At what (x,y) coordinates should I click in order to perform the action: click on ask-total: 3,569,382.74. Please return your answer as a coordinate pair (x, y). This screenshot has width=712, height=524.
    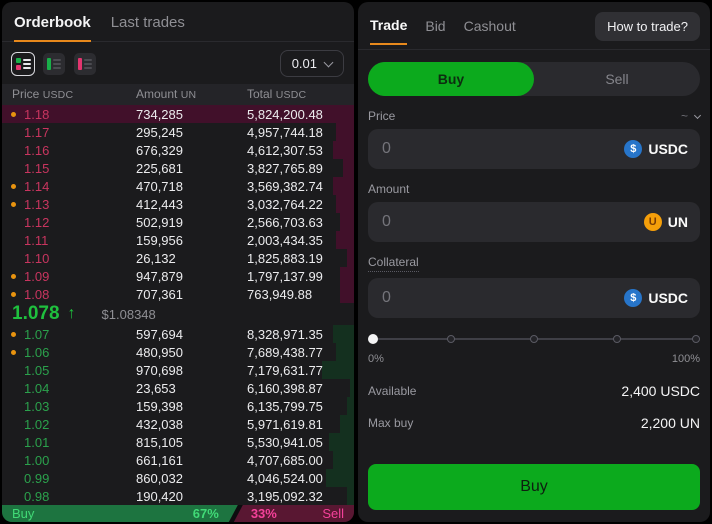
    Looking at the image, I should click on (285, 186).